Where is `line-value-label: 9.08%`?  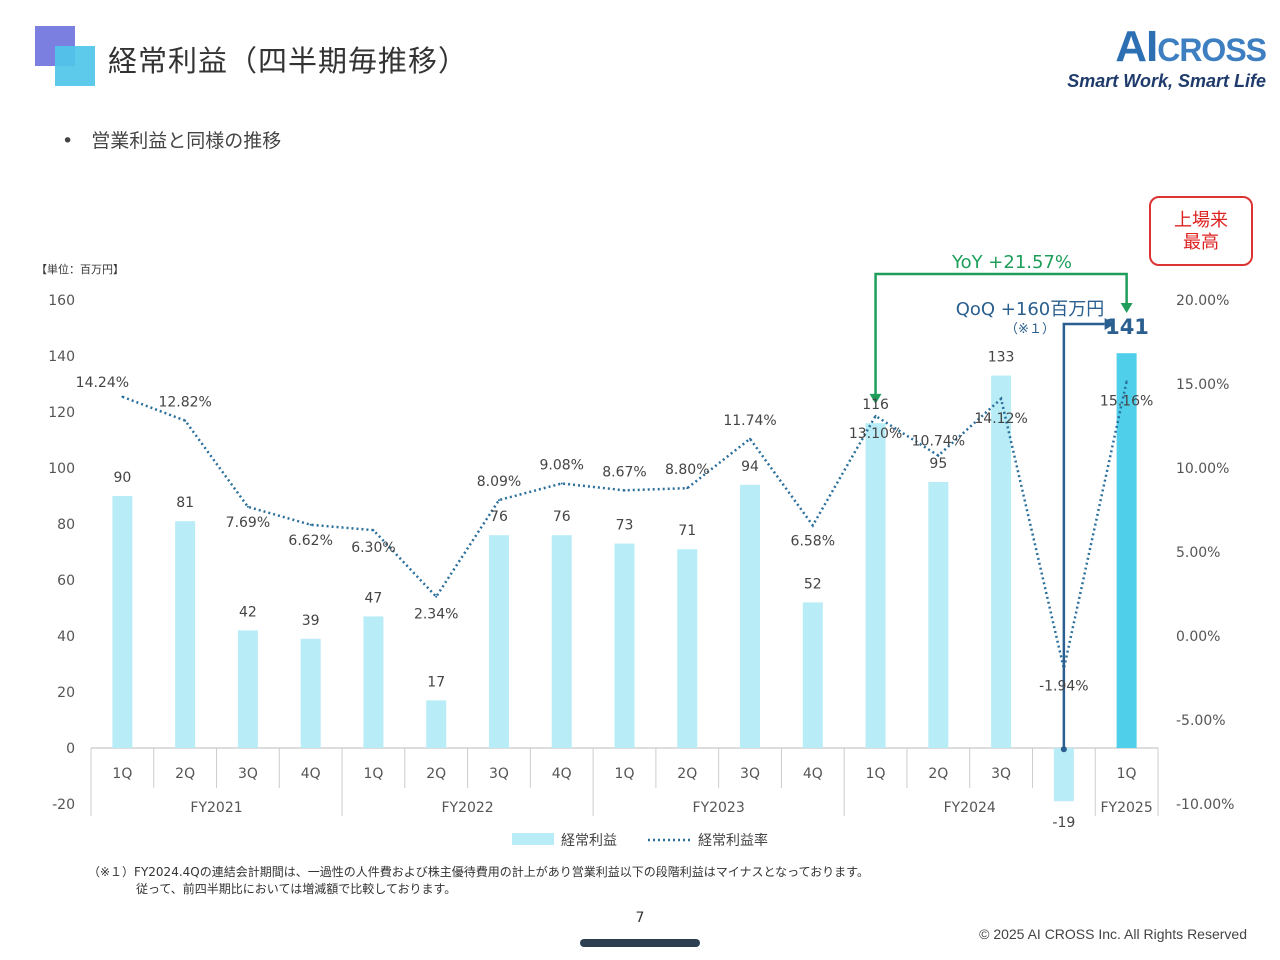
line-value-label: 9.08% is located at coordinates (561, 465).